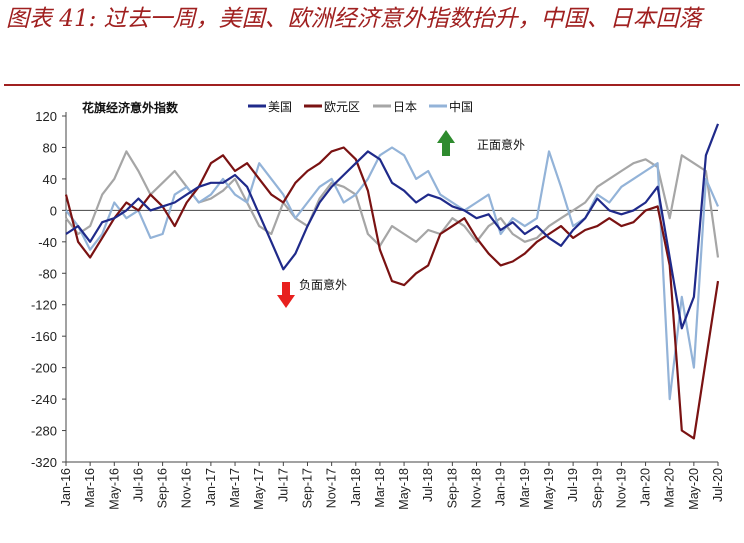  What do you see at coordinates (187, 488) in the screenshot?
I see `x-tick-label: Nov-16` at bounding box center [187, 488].